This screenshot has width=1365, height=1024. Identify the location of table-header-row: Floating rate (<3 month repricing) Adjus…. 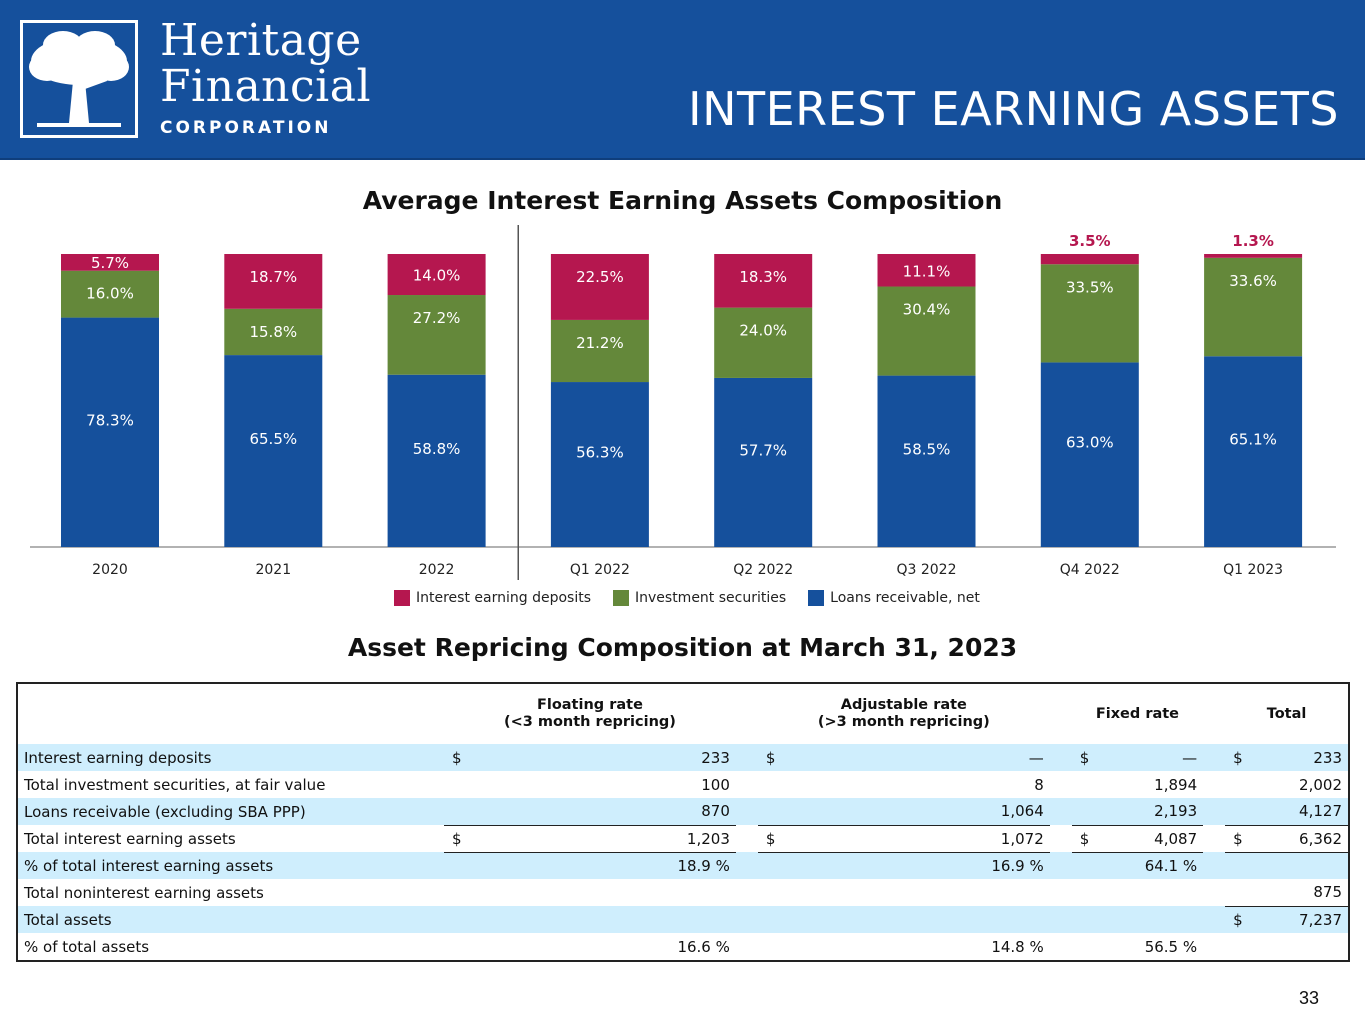
(683, 714).